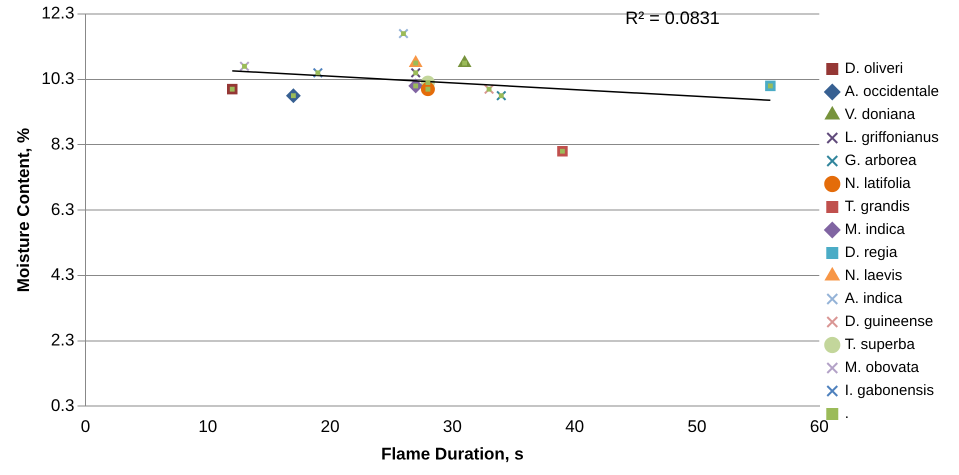 This screenshot has height=475, width=959. I want to click on x-tick-label: 10, so click(208, 426).